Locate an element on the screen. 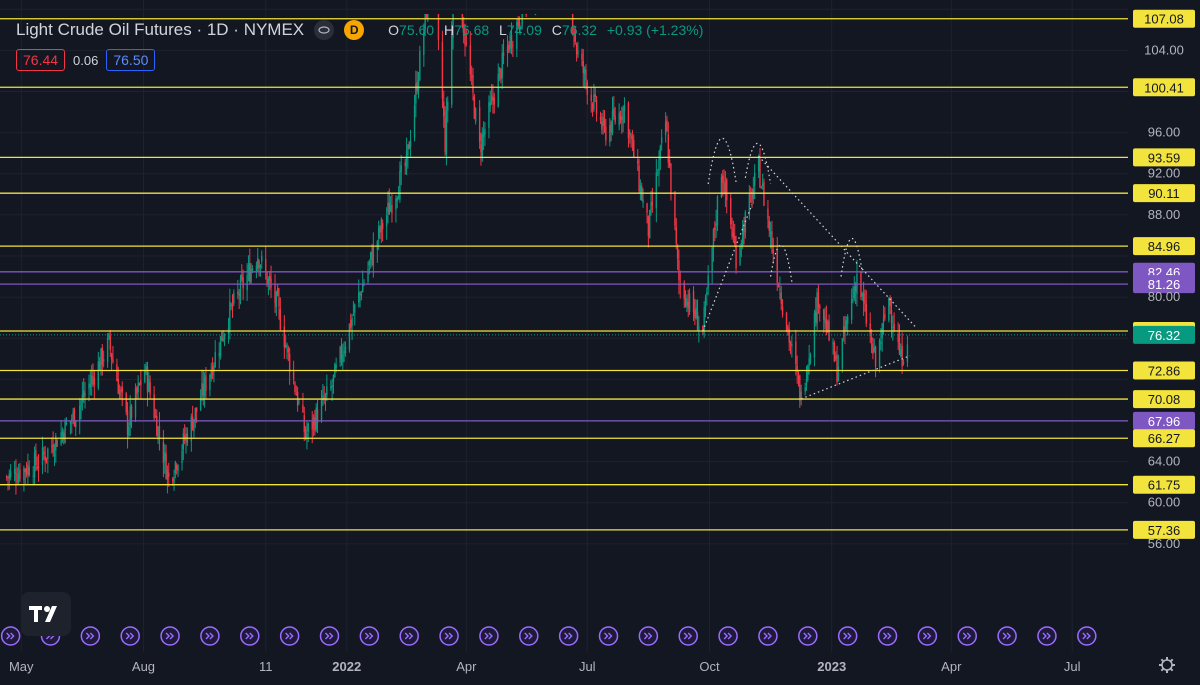  close-label: C is located at coordinates (556, 30).